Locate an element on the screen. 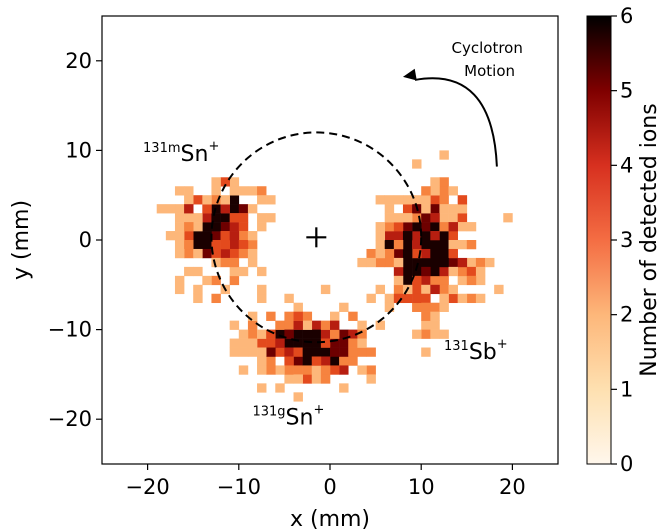  y-tick-label: −10 is located at coordinates (70, 330).